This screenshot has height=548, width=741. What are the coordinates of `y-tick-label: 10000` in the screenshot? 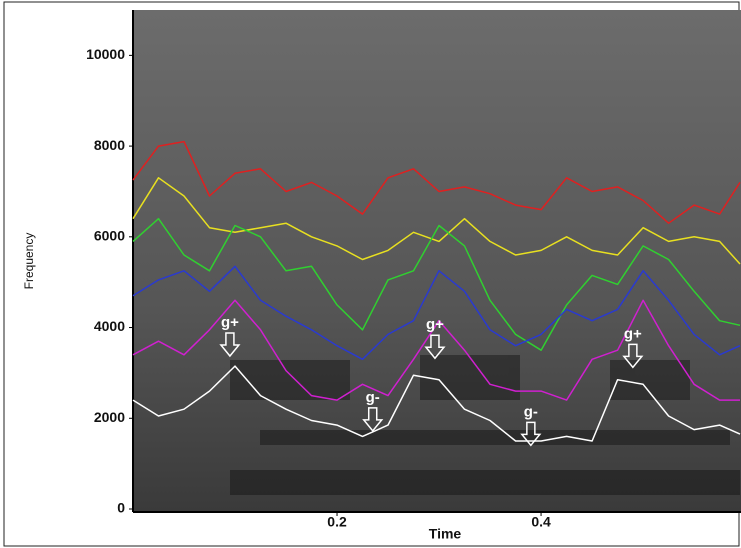 It's located at (105, 54).